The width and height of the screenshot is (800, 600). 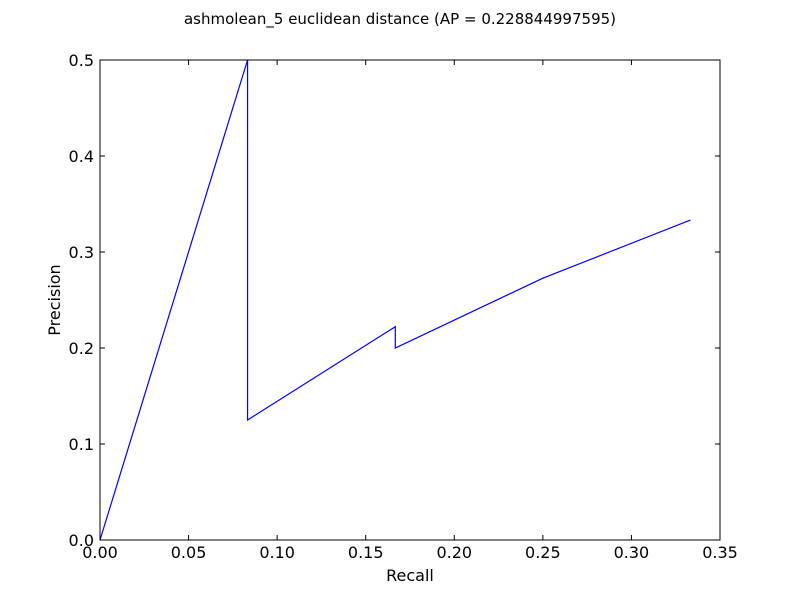 I want to click on x-tick-label: 0.05, so click(x=189, y=552).